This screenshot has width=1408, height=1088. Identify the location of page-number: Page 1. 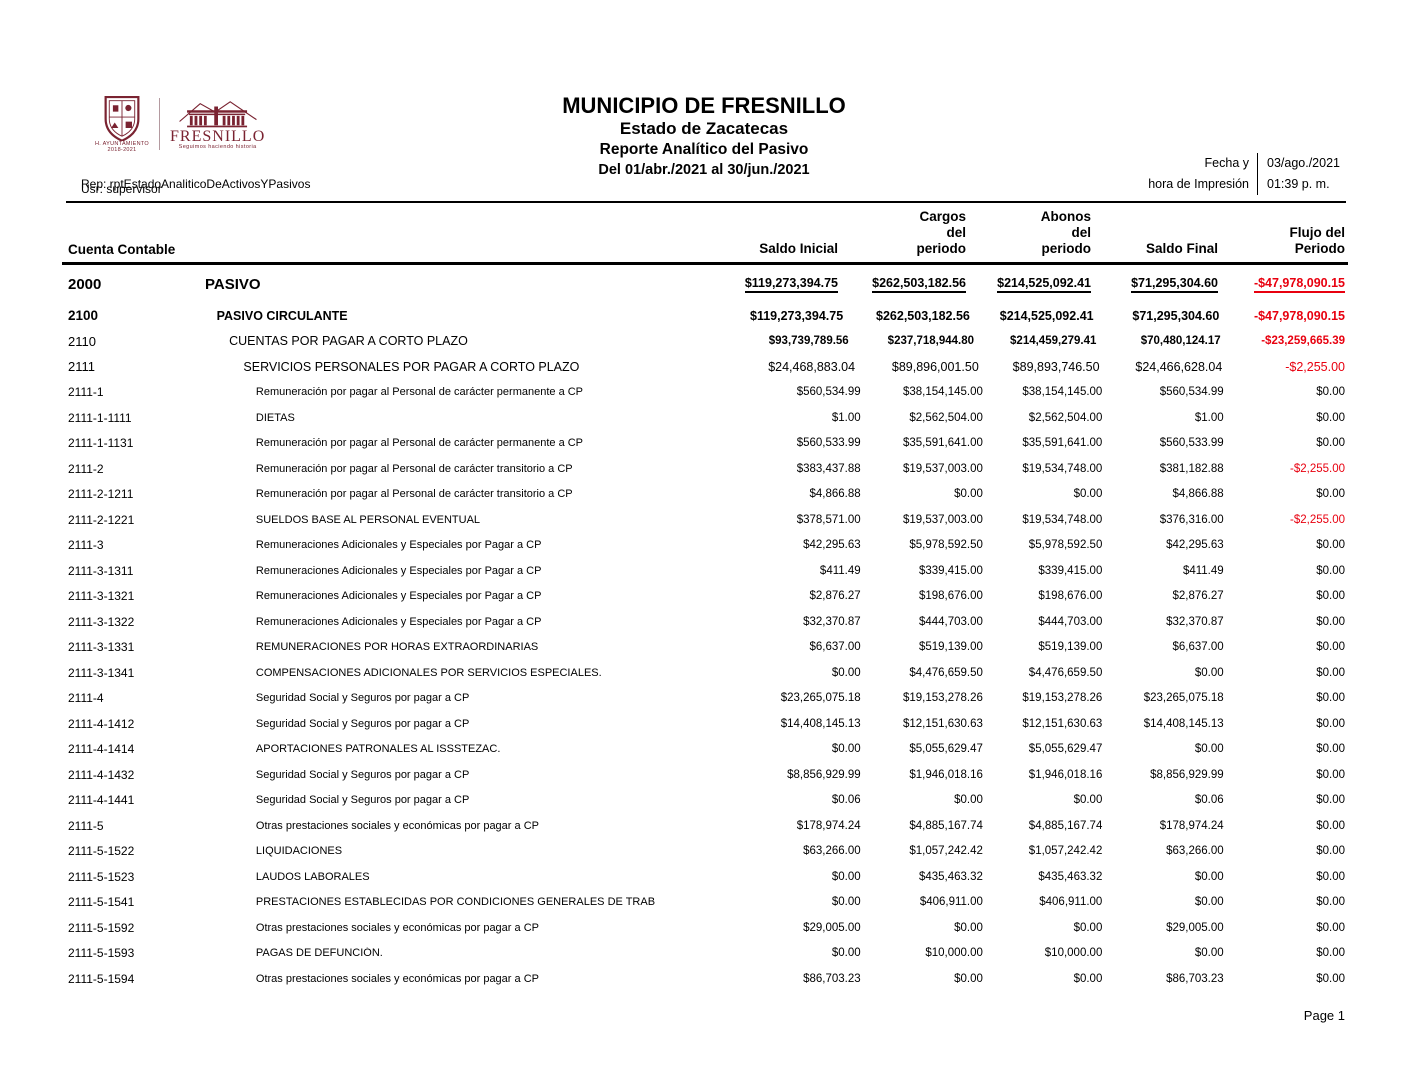
(1324, 1015).